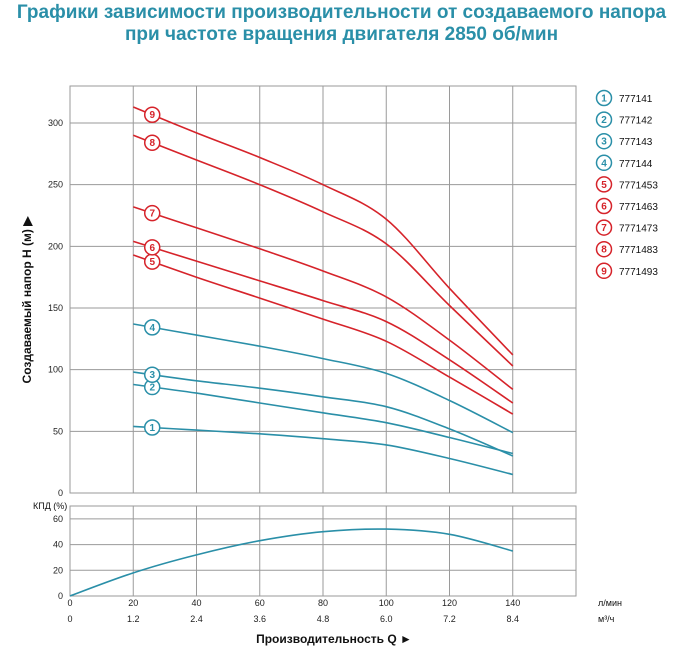 This screenshot has width=683, height=661. What do you see at coordinates (638, 185) in the screenshot?
I see `legend-label-5: 7771453` at bounding box center [638, 185].